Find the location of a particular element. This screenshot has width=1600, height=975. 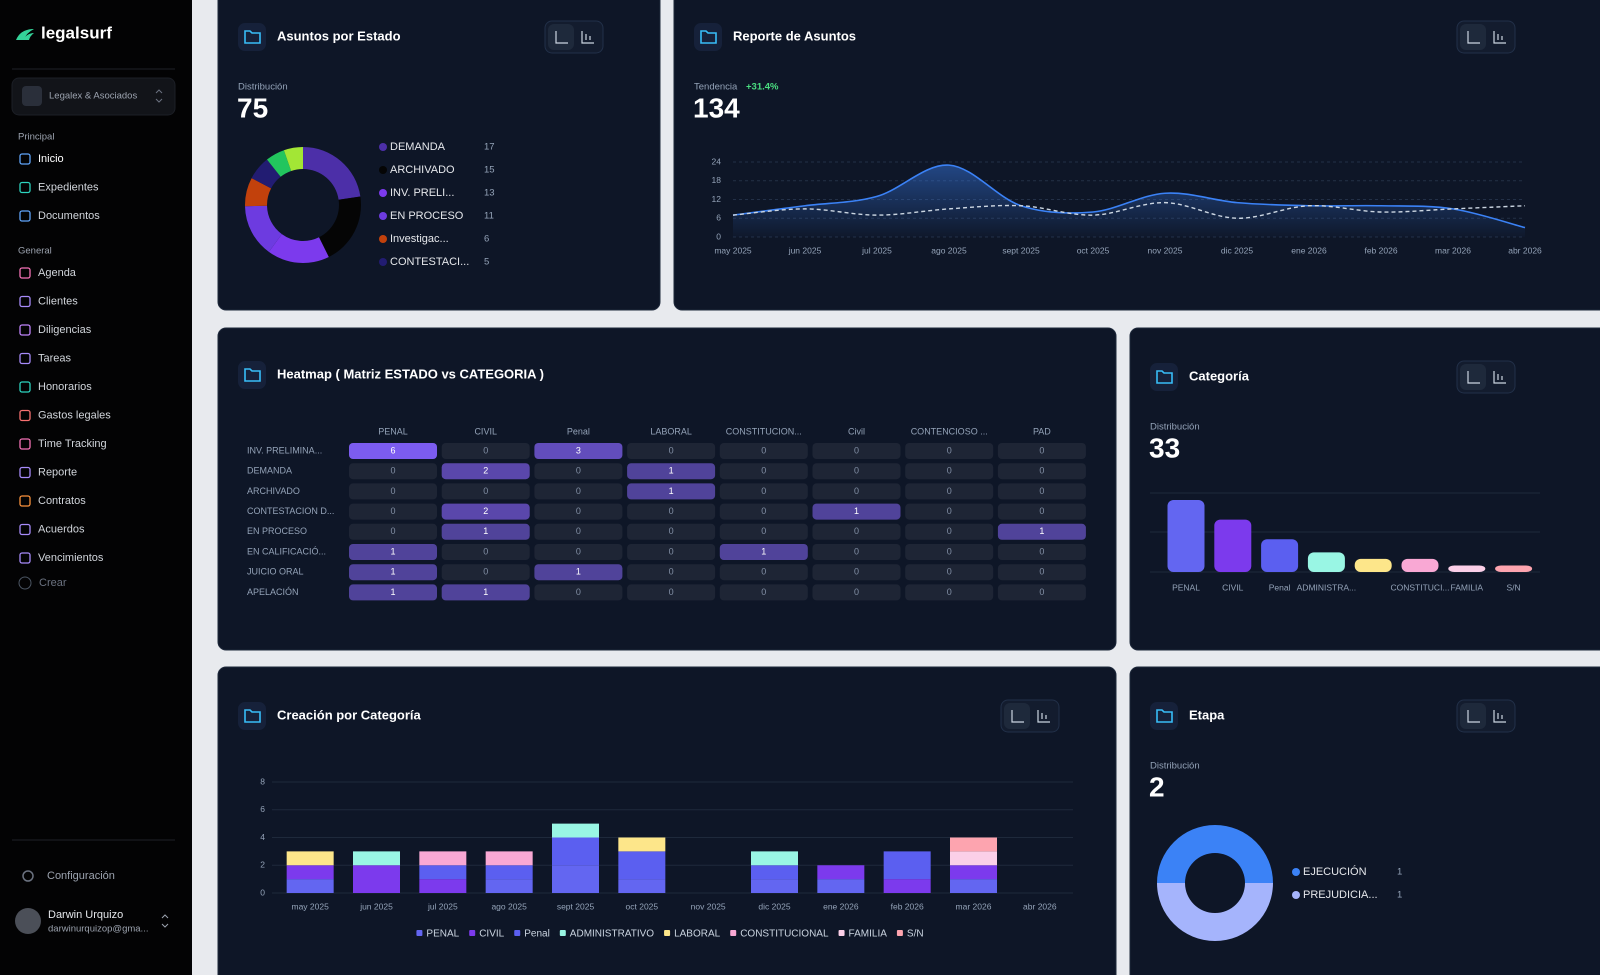

chevron is located at coordinates (165, 921).